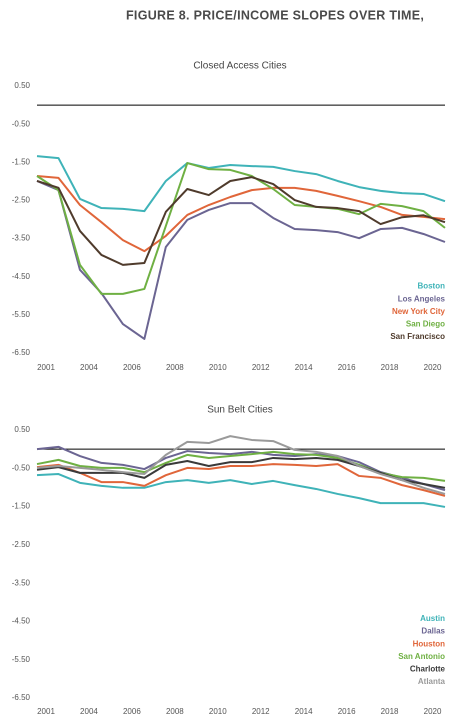  I want to click on legend-label: Dallas, so click(433, 631).